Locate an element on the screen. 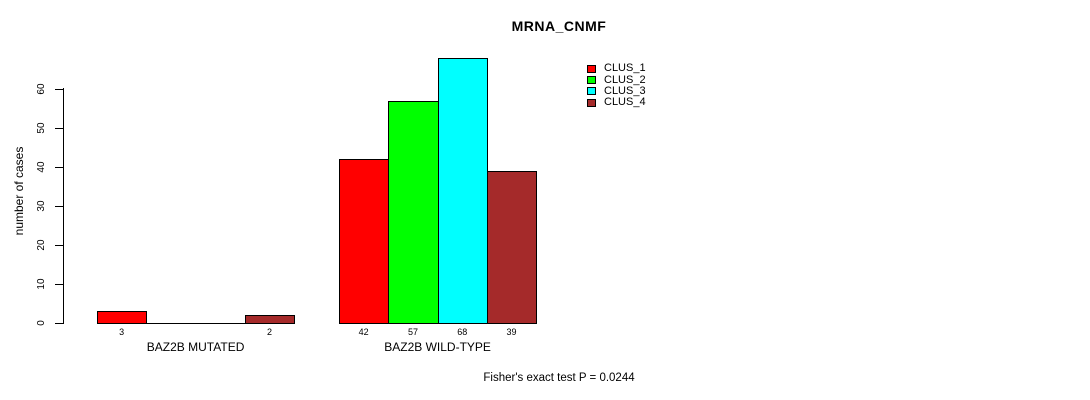 Image resolution: width=1090 pixels, height=400 pixels. annotation-text: Fisher's exact test P = 0.0244 is located at coordinates (559, 378).